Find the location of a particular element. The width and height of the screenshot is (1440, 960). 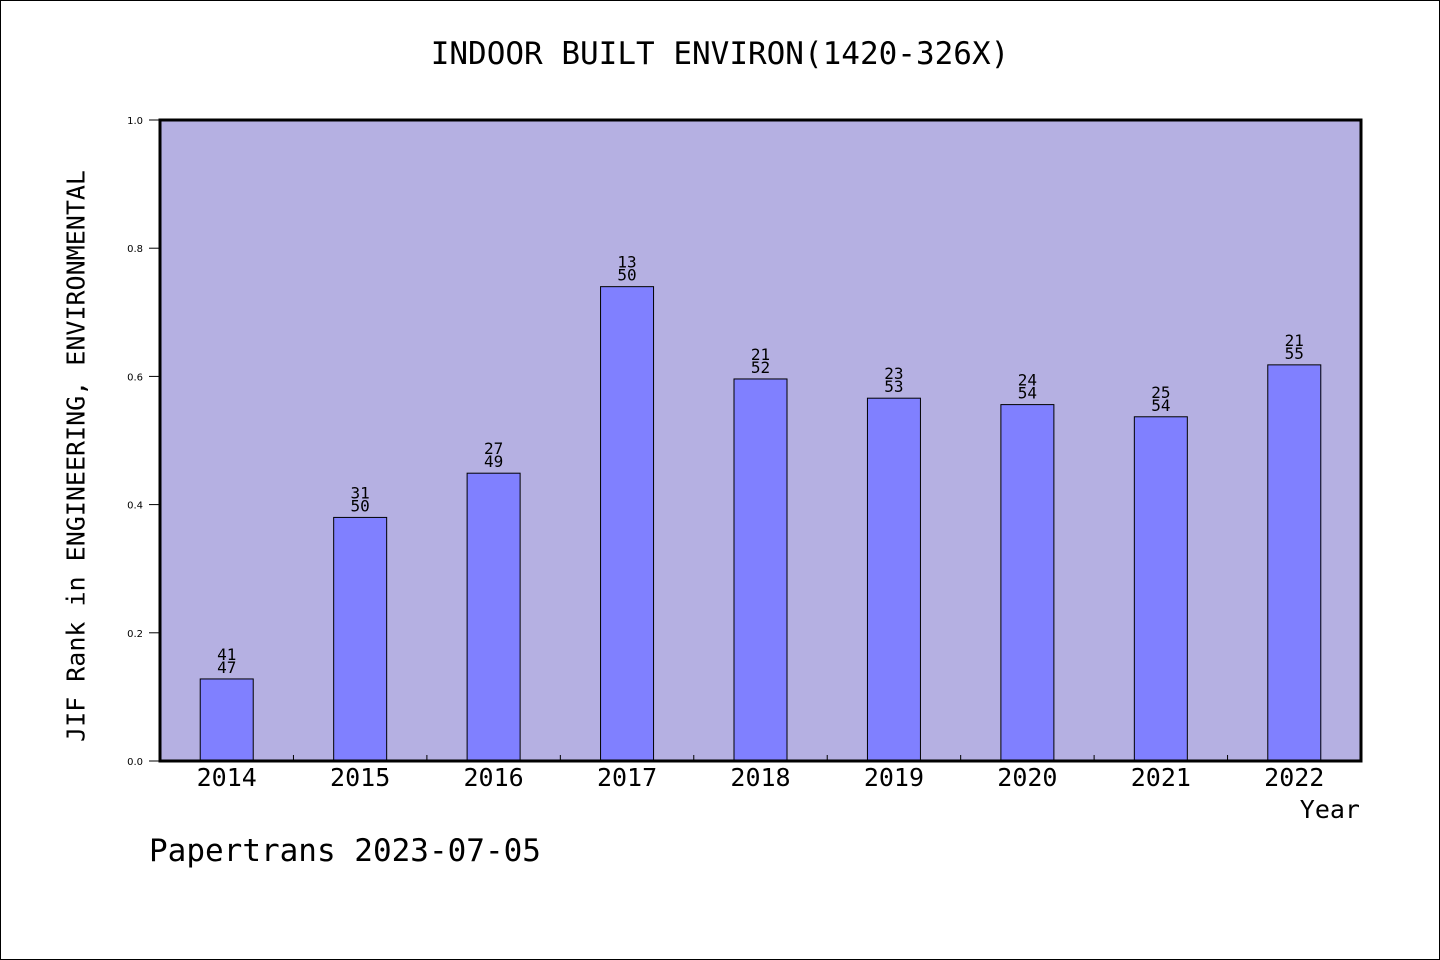

x-tick-label-2021: 2021 is located at coordinates (1161, 777).